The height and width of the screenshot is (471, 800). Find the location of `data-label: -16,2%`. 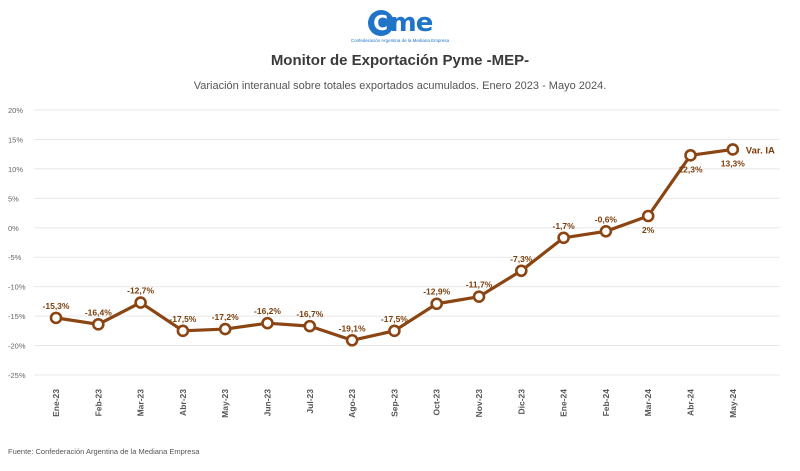

data-label: -16,2% is located at coordinates (267, 311).